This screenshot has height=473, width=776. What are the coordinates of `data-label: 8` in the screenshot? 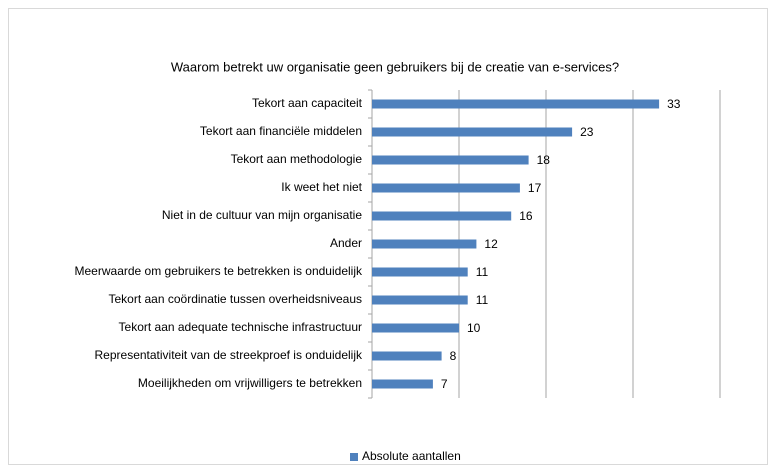 It's located at (453, 356).